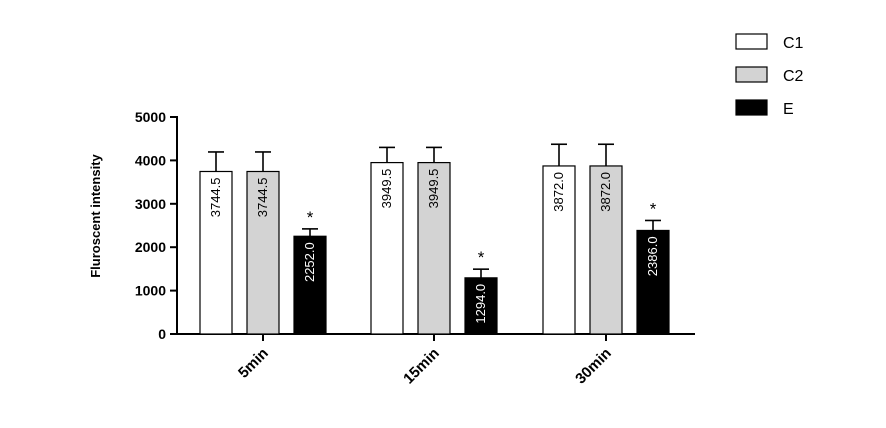 The height and width of the screenshot is (428, 886). Describe the element at coordinates (150, 247) in the screenshot. I see `y-tick-label: 2000` at that location.